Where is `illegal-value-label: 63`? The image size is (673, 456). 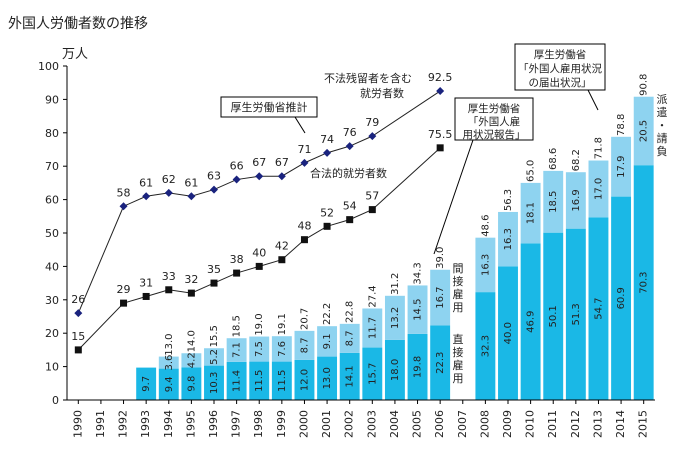 illegal-value-label: 63 is located at coordinates (214, 176).